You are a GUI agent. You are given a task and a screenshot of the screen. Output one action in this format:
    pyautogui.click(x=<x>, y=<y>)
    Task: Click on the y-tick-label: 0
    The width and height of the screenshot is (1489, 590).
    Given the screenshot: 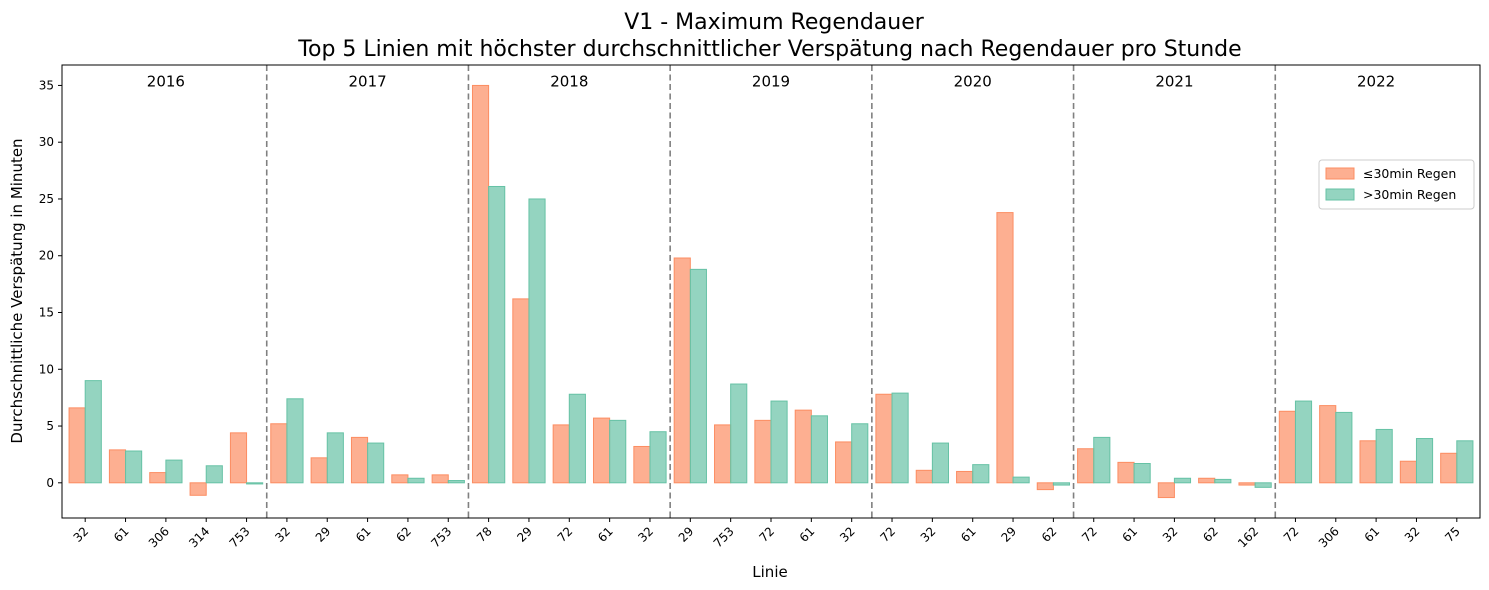 What is the action you would take?
    pyautogui.click(x=50, y=483)
    